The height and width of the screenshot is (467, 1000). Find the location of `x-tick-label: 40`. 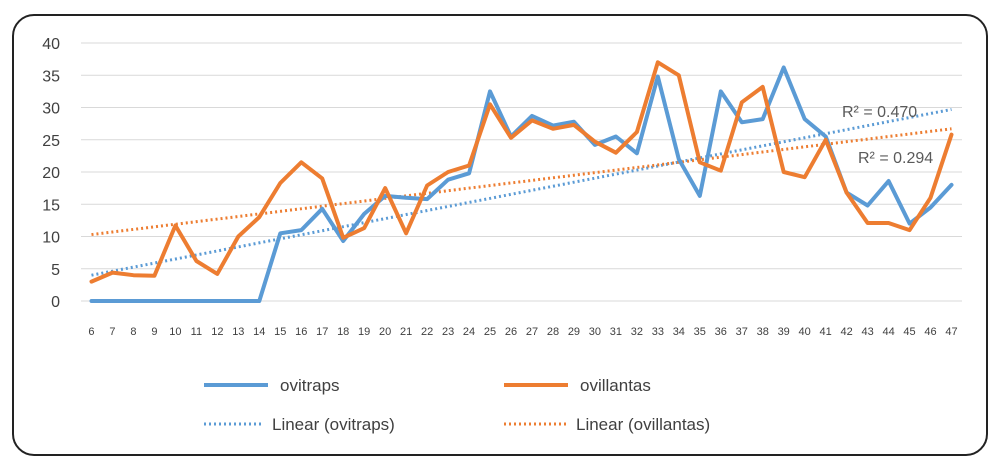

x-tick-label: 40 is located at coordinates (805, 332).